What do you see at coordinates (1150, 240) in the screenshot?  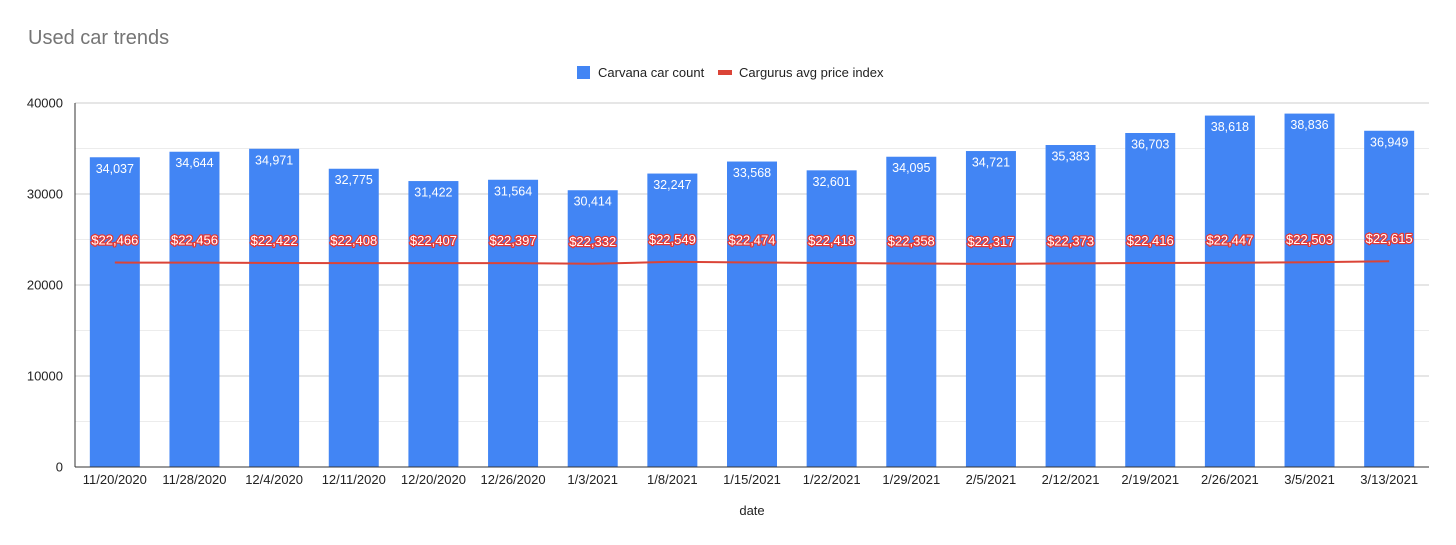 I see `line-data-label: $22,416` at bounding box center [1150, 240].